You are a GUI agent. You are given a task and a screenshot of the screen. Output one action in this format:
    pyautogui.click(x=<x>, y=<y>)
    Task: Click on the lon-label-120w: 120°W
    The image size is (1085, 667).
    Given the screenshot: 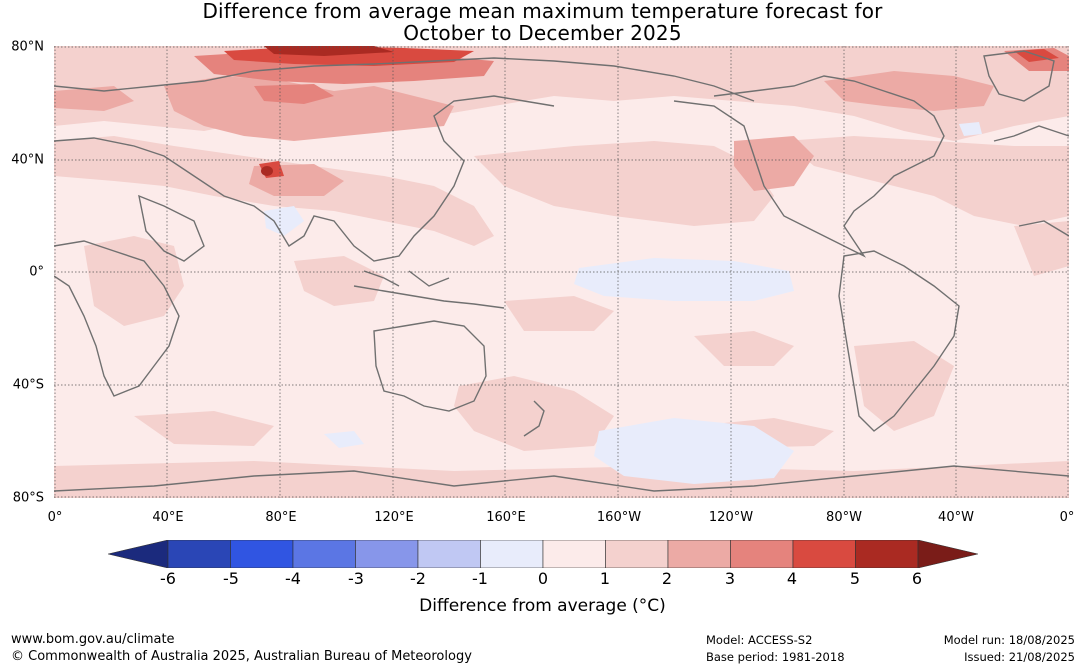 What is the action you would take?
    pyautogui.click(x=731, y=517)
    